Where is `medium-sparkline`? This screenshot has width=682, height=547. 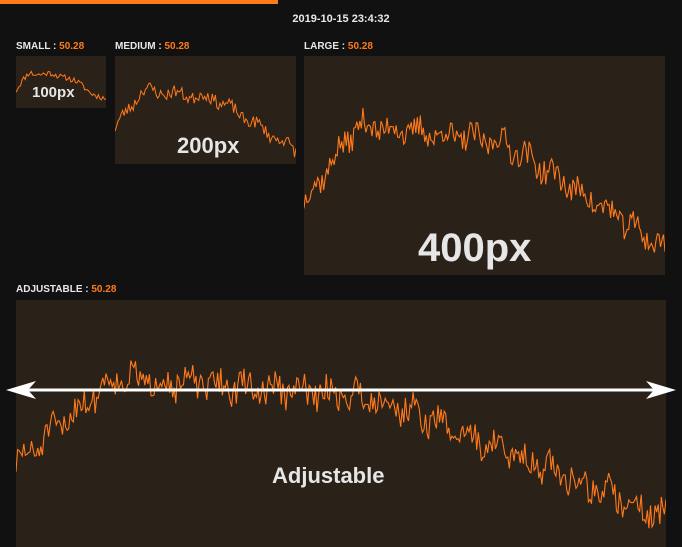 medium-sparkline is located at coordinates (205, 123).